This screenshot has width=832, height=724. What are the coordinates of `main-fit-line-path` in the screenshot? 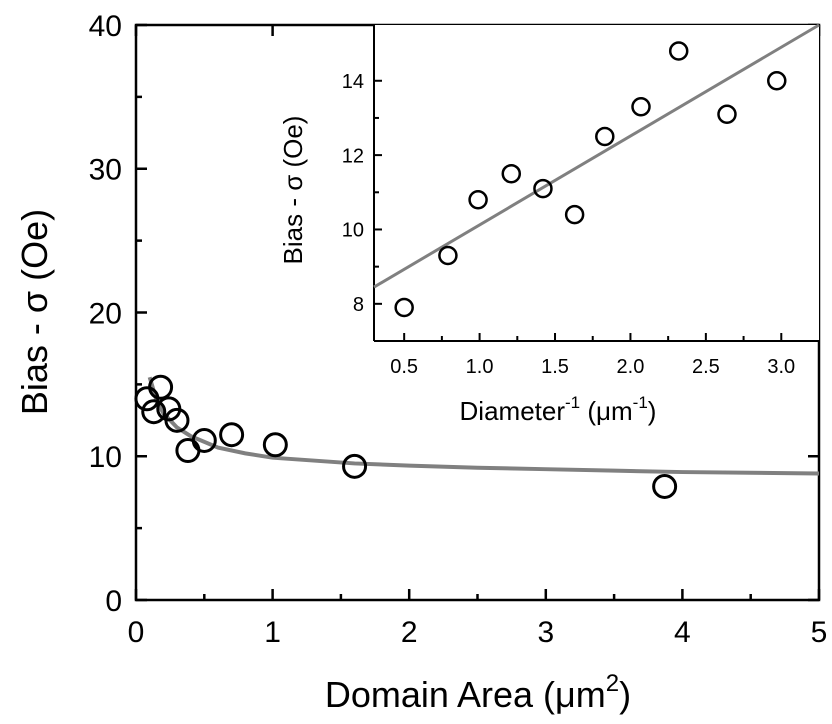 It's located at (483, 426).